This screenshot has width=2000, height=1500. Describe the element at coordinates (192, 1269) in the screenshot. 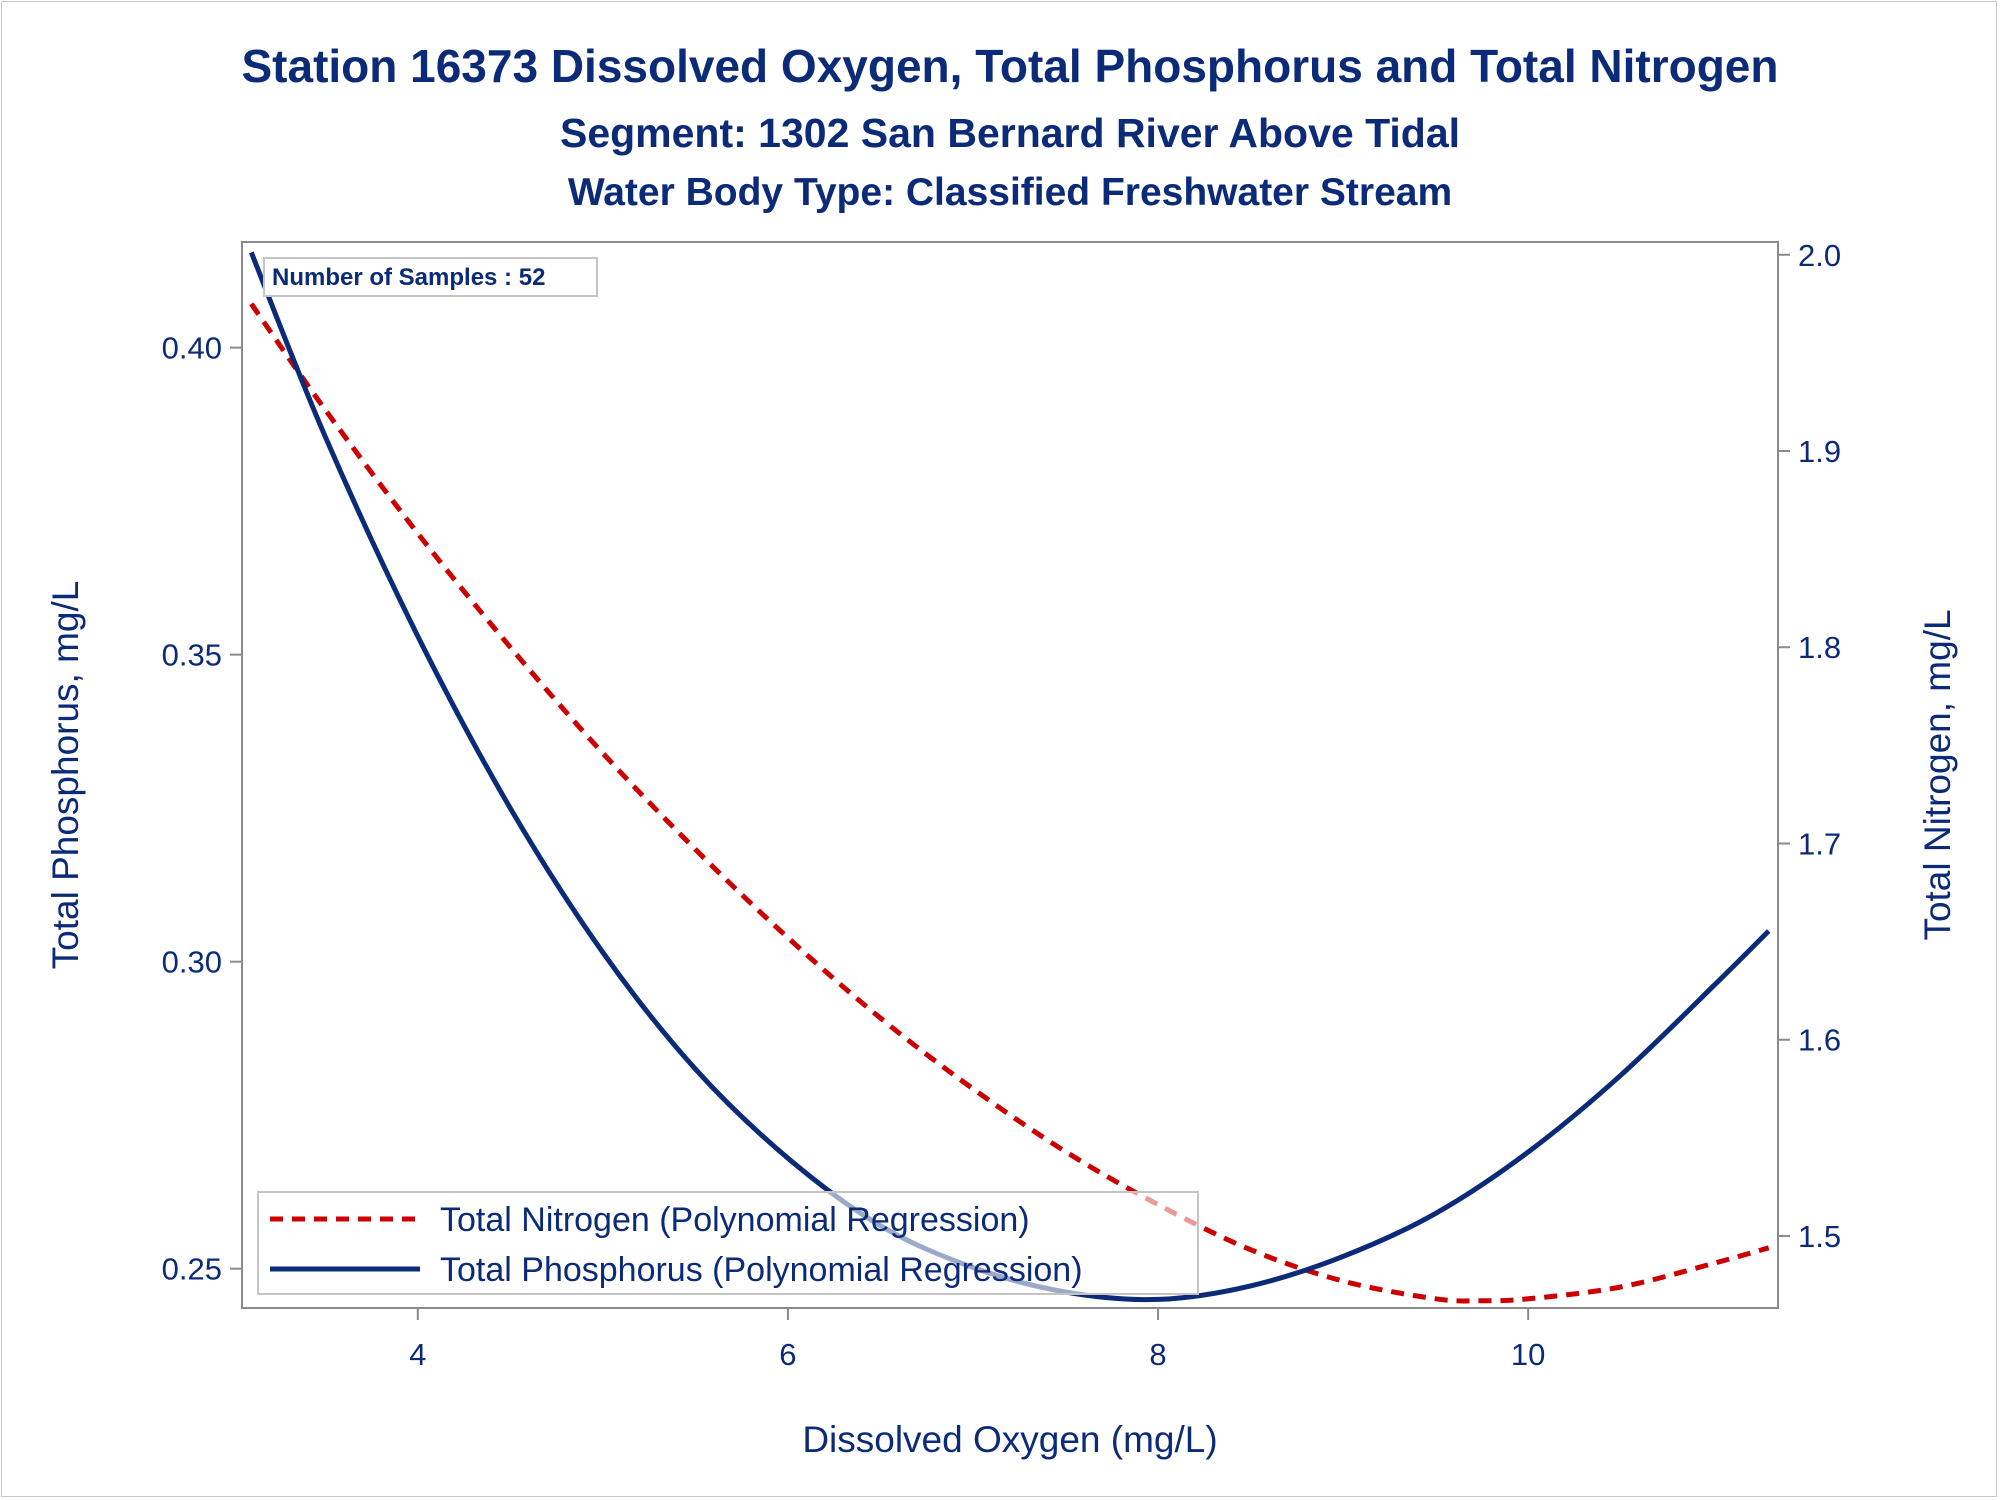

I see `y-tick-label-0: 0.25` at that location.